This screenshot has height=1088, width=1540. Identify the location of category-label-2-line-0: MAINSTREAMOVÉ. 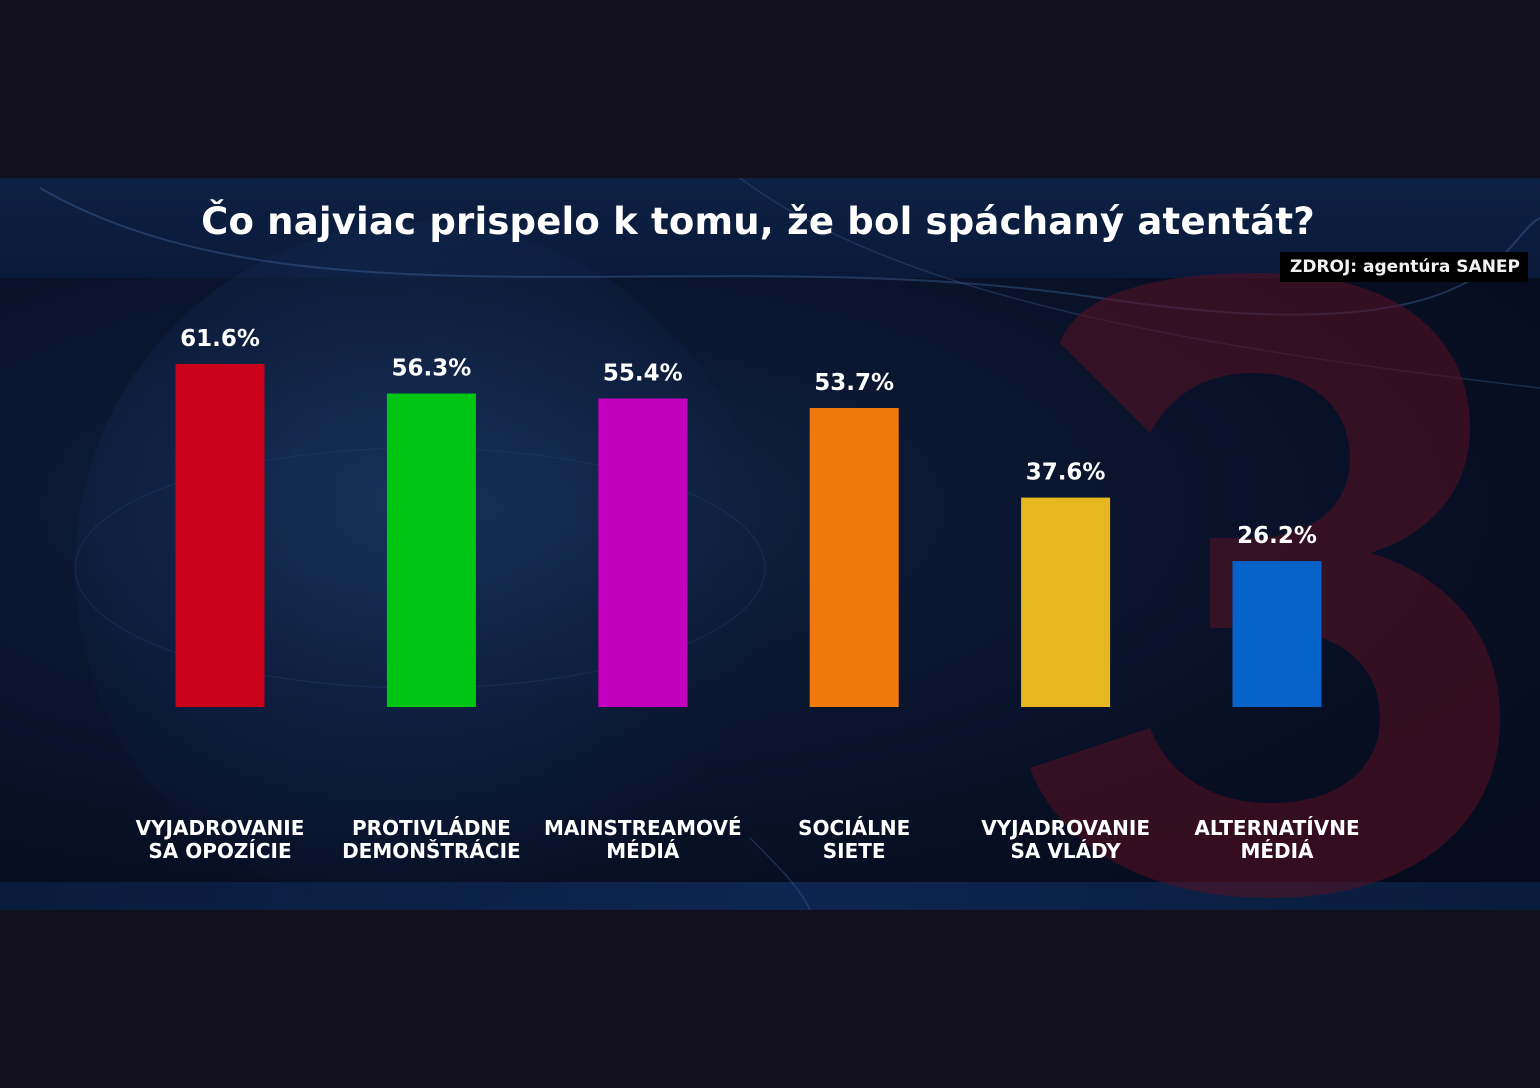
(643, 828).